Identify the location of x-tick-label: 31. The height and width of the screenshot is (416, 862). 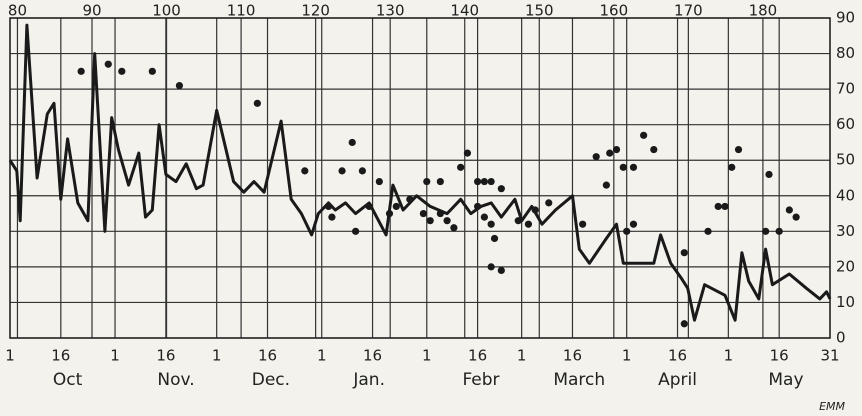
(829, 356).